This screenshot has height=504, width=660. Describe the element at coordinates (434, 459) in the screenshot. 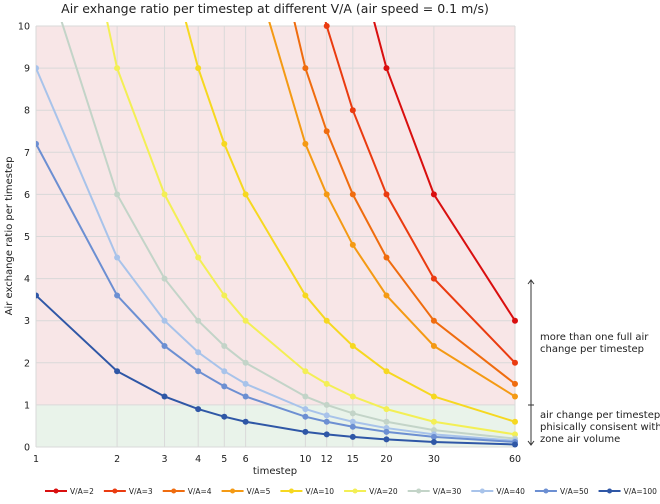

I see `x-tick-label: 30` at that location.